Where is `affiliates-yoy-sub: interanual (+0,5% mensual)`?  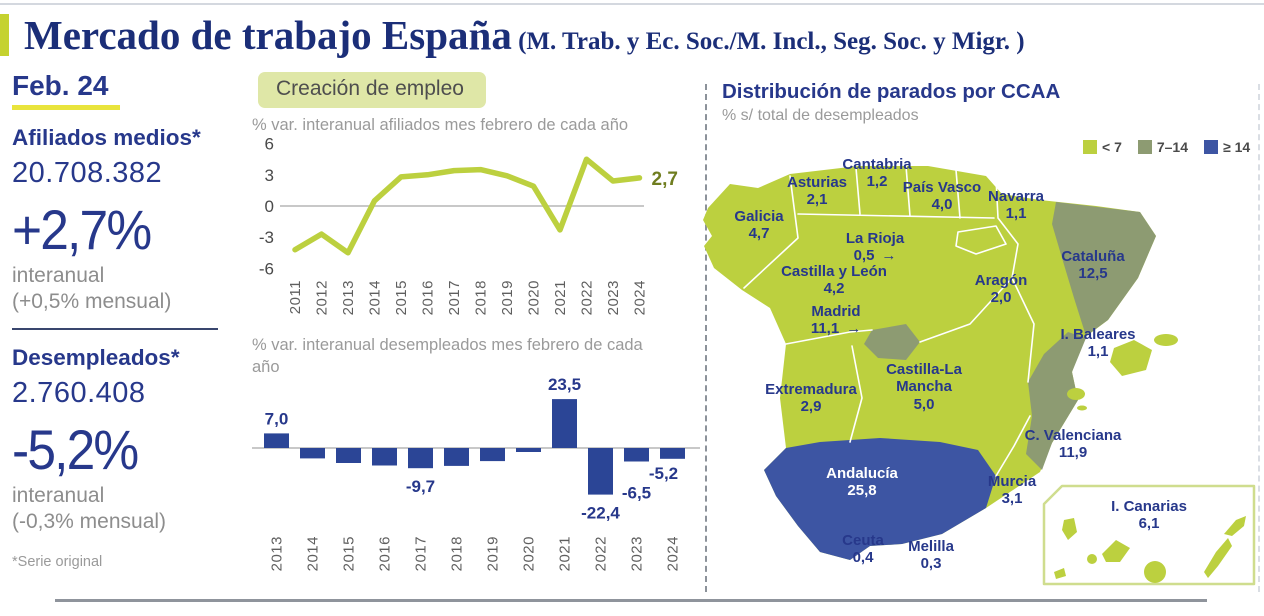
affiliates-yoy-sub: interanual (+0,5% mensual) is located at coordinates (130, 288).